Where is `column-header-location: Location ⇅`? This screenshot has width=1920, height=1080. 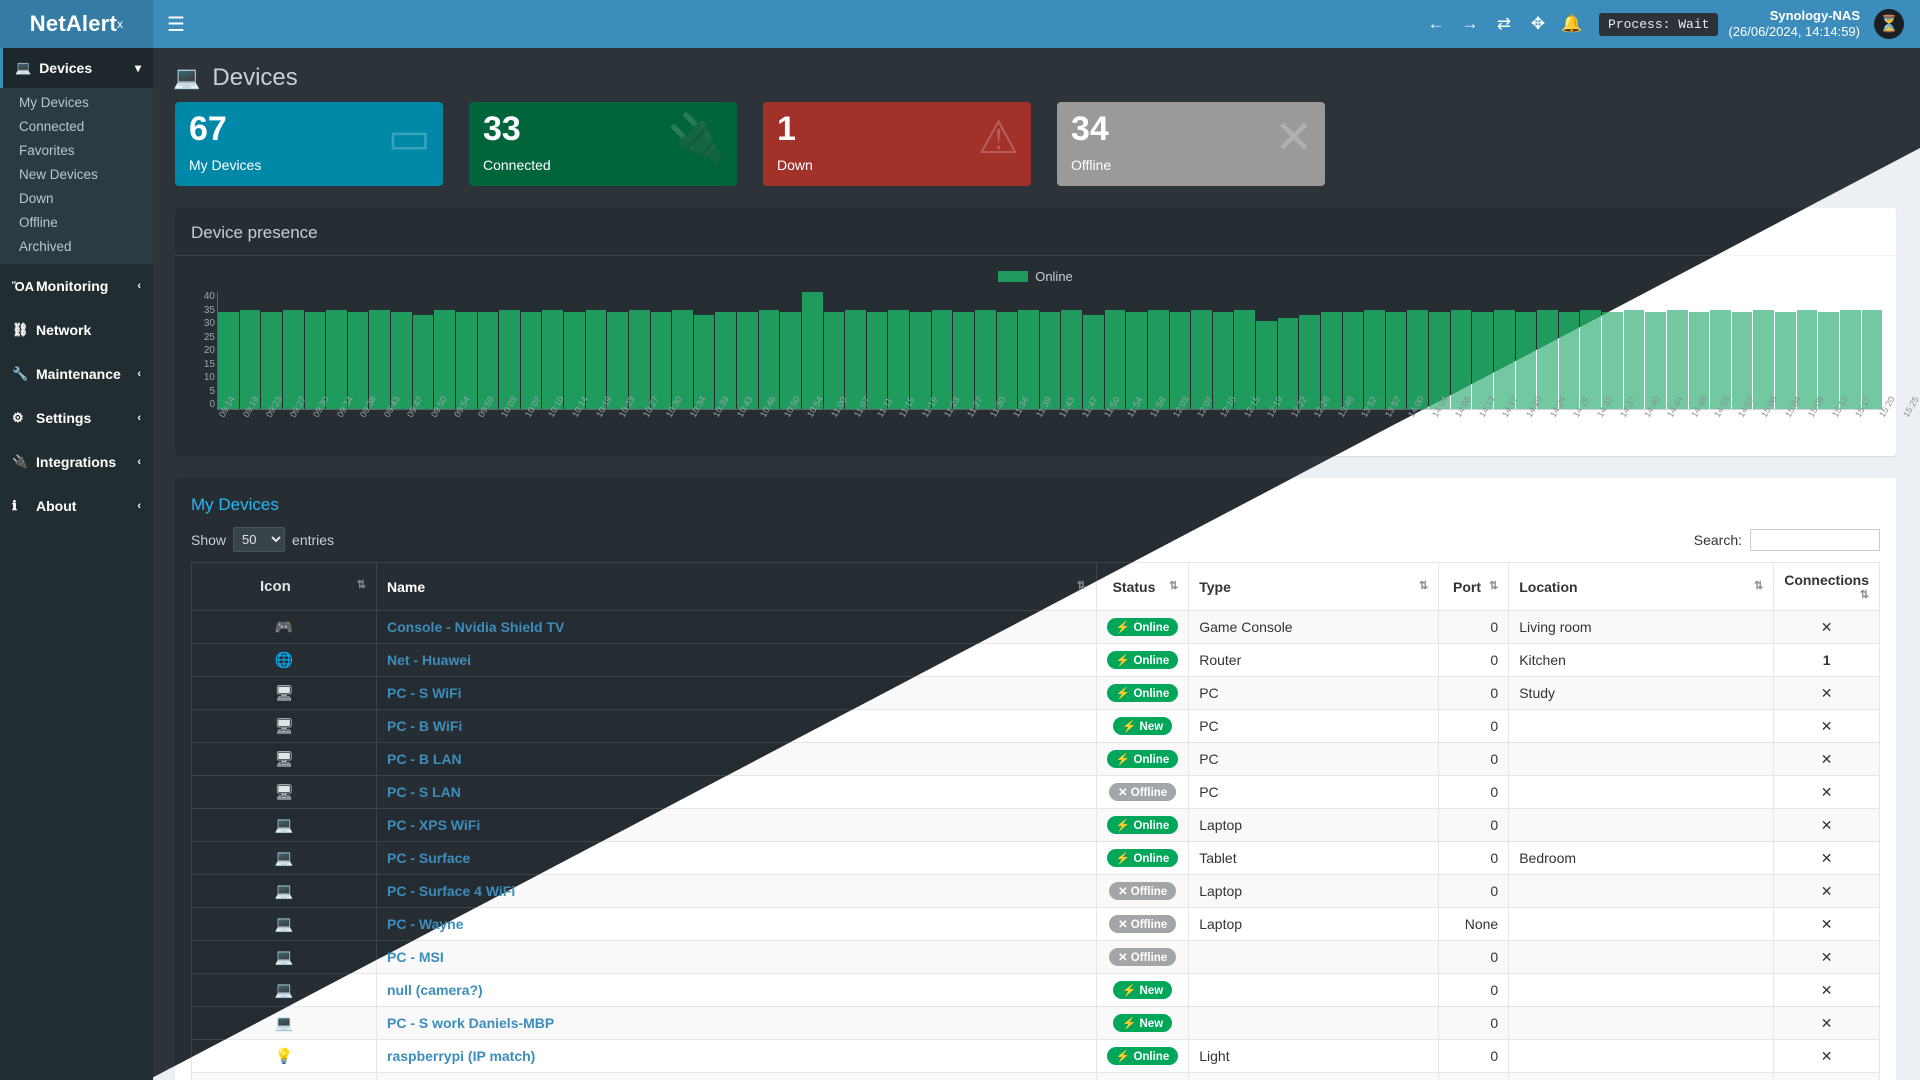 column-header-location: Location ⇅ is located at coordinates (1641, 586).